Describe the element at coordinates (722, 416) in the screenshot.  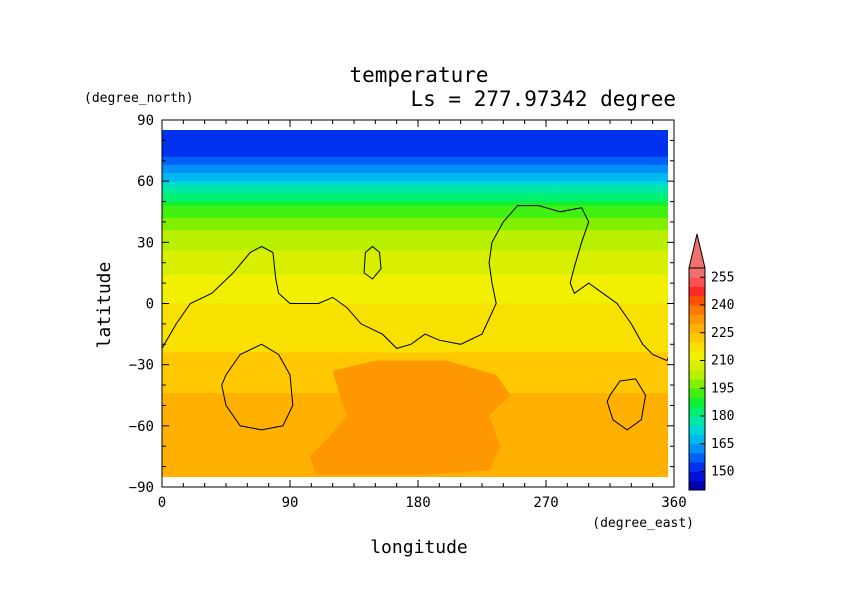
I see `colorbar-label: 180` at that location.